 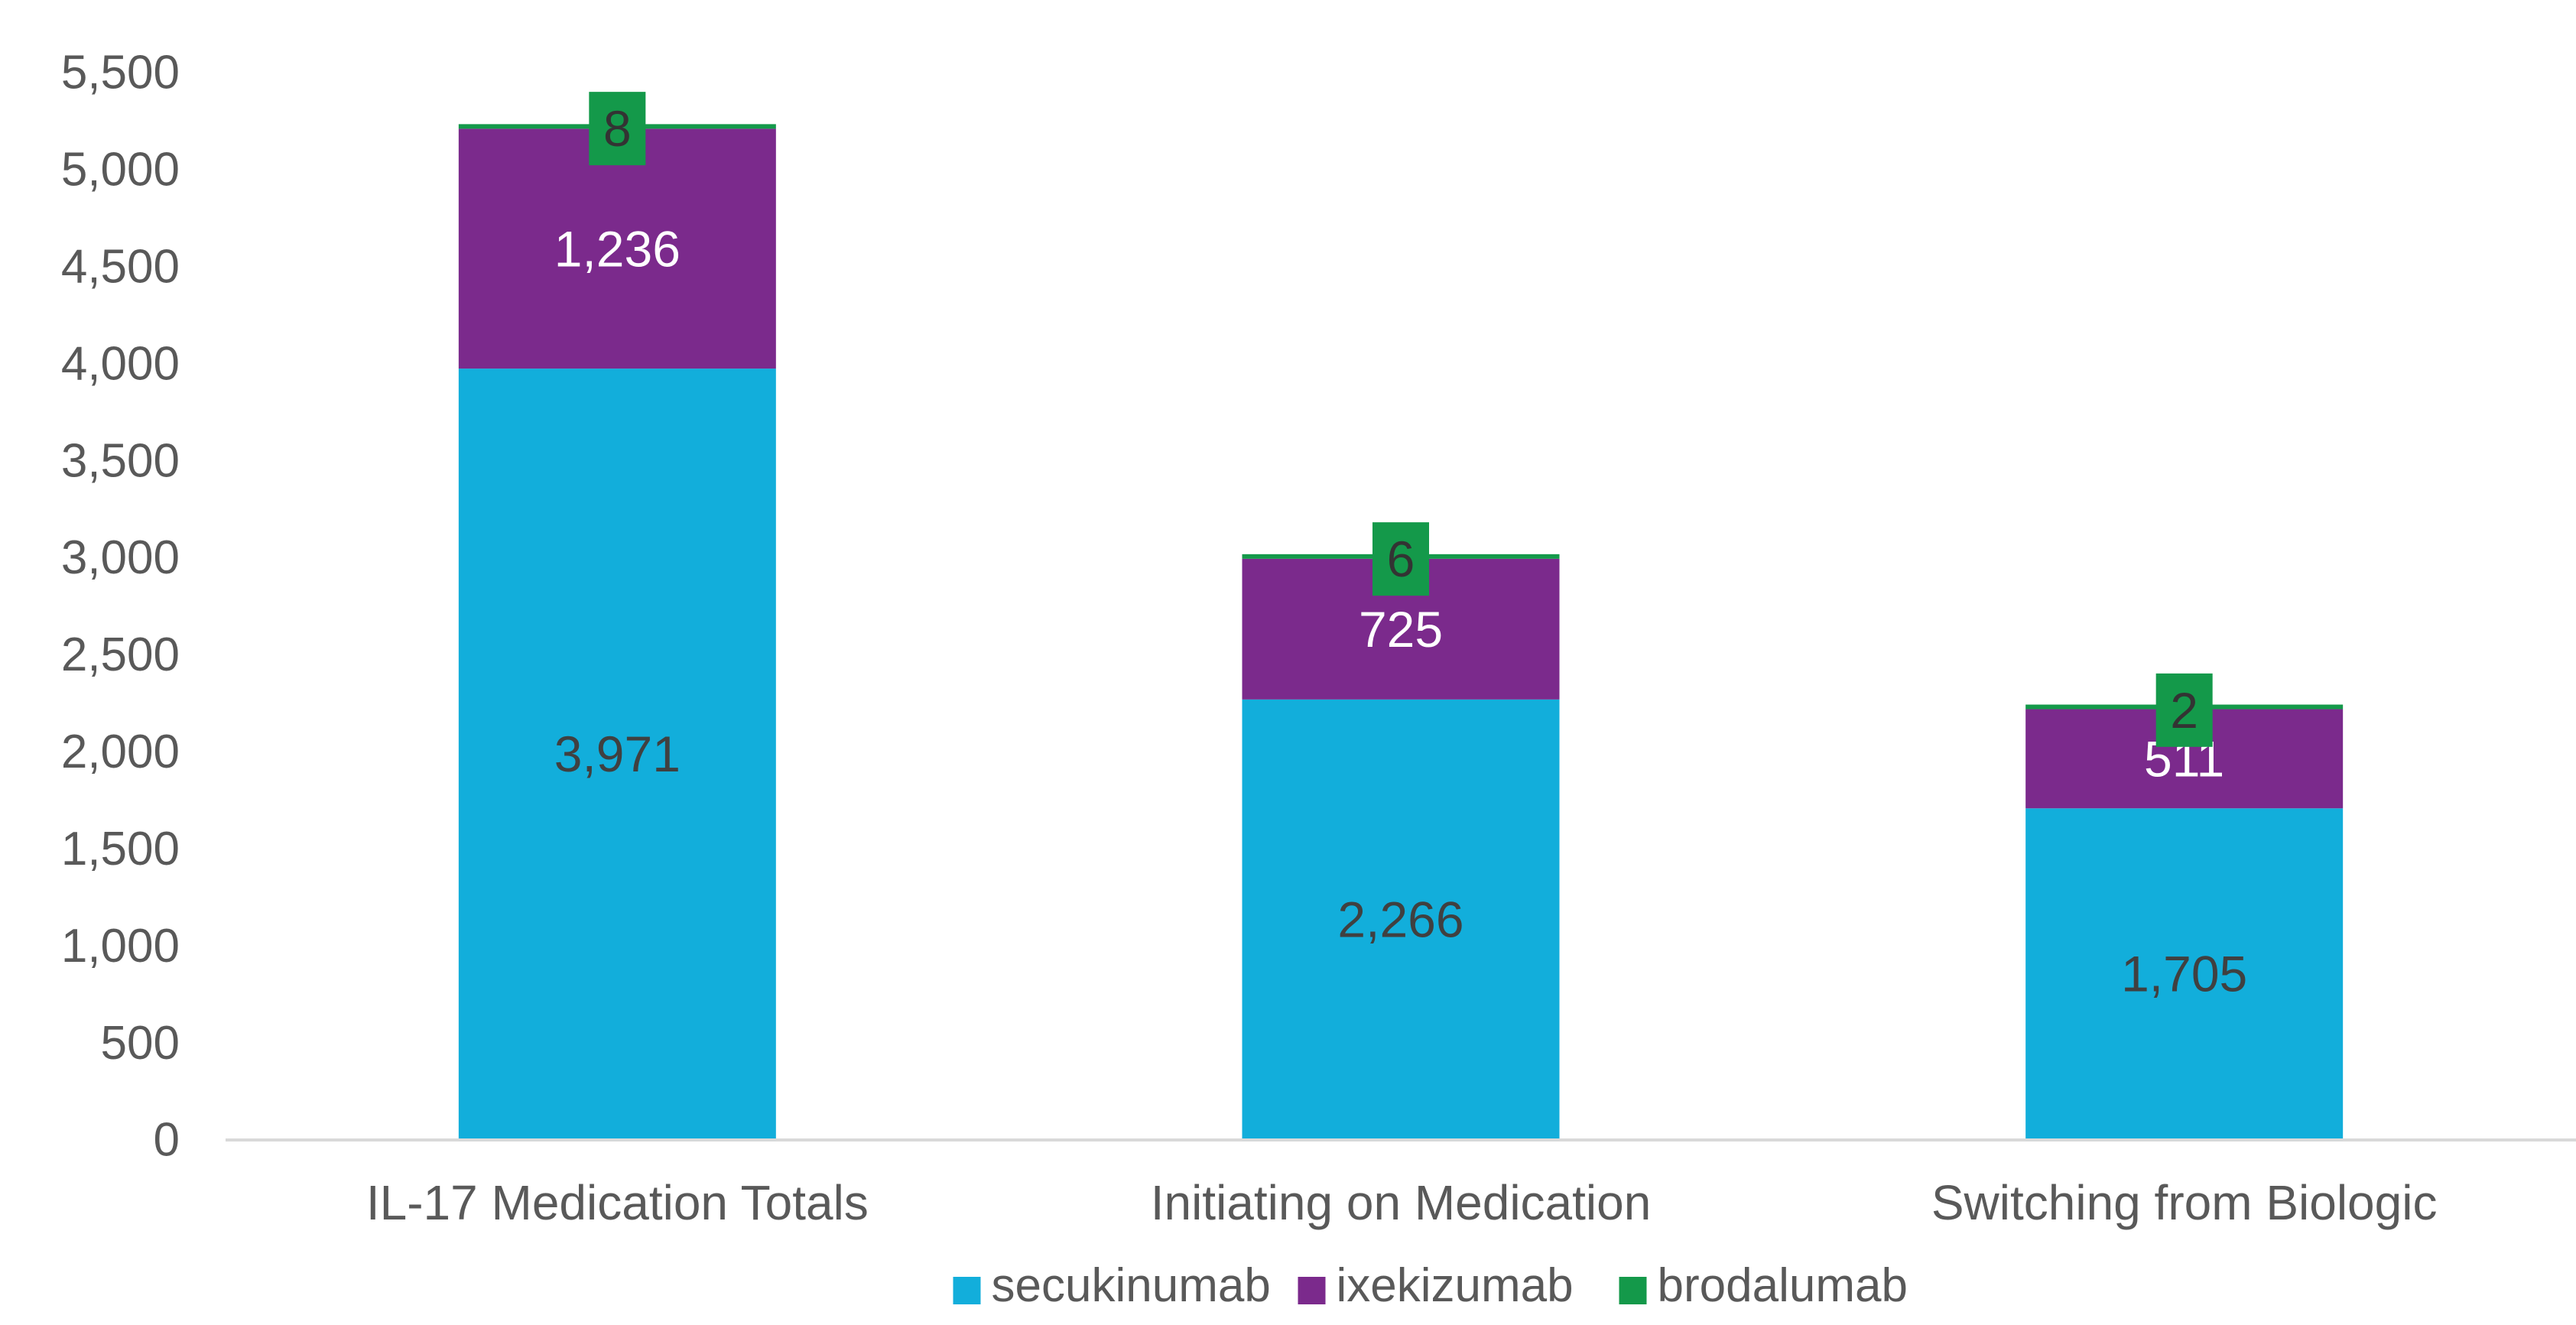 I want to click on x-category-label: Initiating on Medication, so click(x=1402, y=1202).